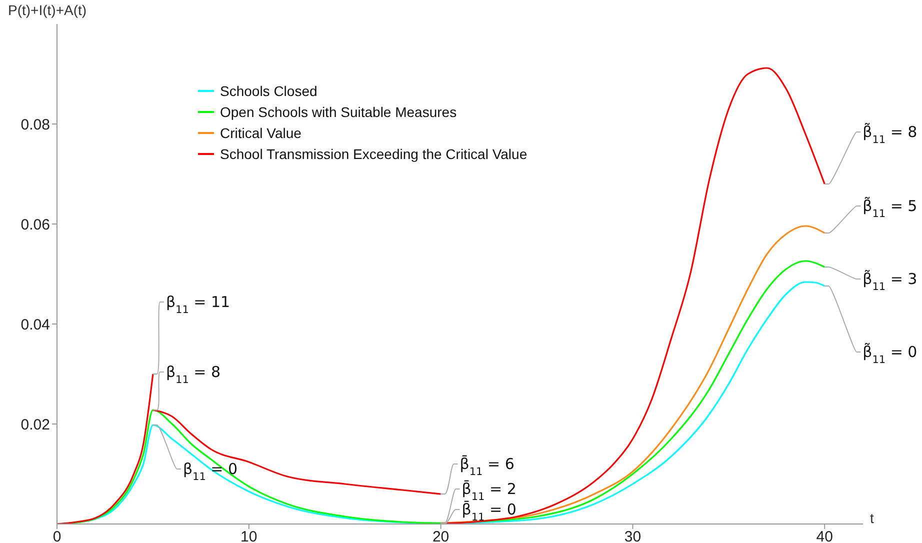  What do you see at coordinates (487, 466) in the screenshot?
I see `annotation: β̄$_{11}$ = 6` at bounding box center [487, 466].